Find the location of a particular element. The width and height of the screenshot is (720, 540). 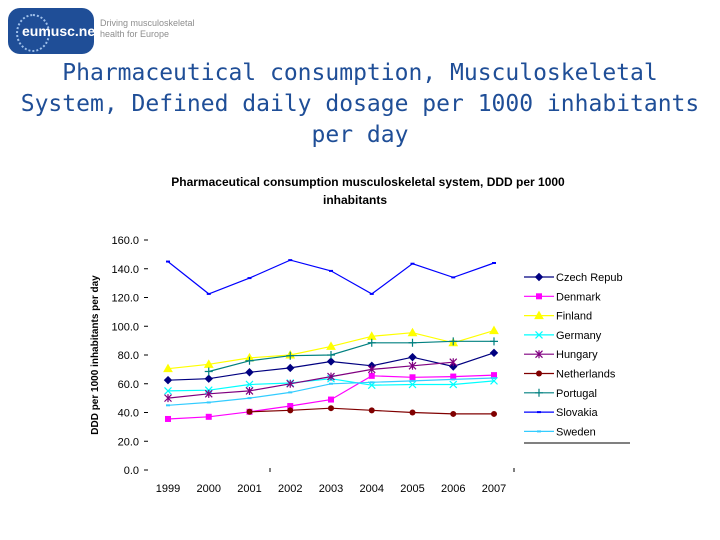

legend-entry: Hungary is located at coordinates (577, 355).